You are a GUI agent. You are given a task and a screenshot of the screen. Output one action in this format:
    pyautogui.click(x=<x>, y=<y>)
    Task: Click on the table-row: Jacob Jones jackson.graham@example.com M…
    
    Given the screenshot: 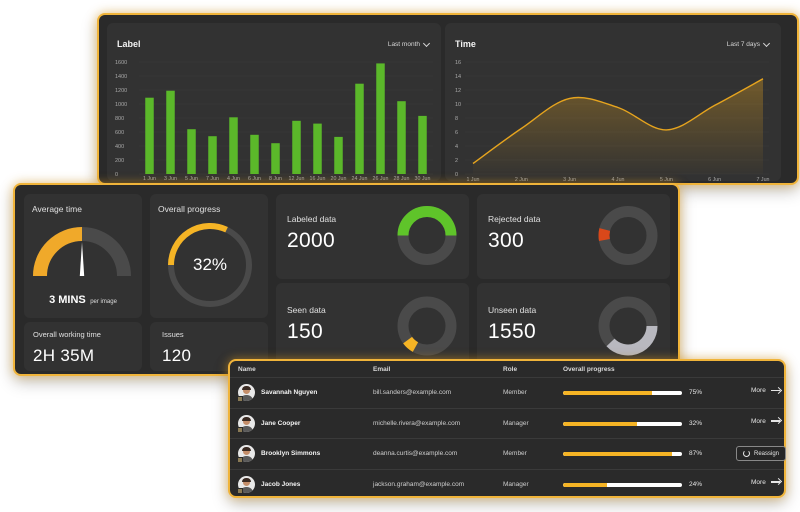 What is the action you would take?
    pyautogui.click(x=507, y=483)
    